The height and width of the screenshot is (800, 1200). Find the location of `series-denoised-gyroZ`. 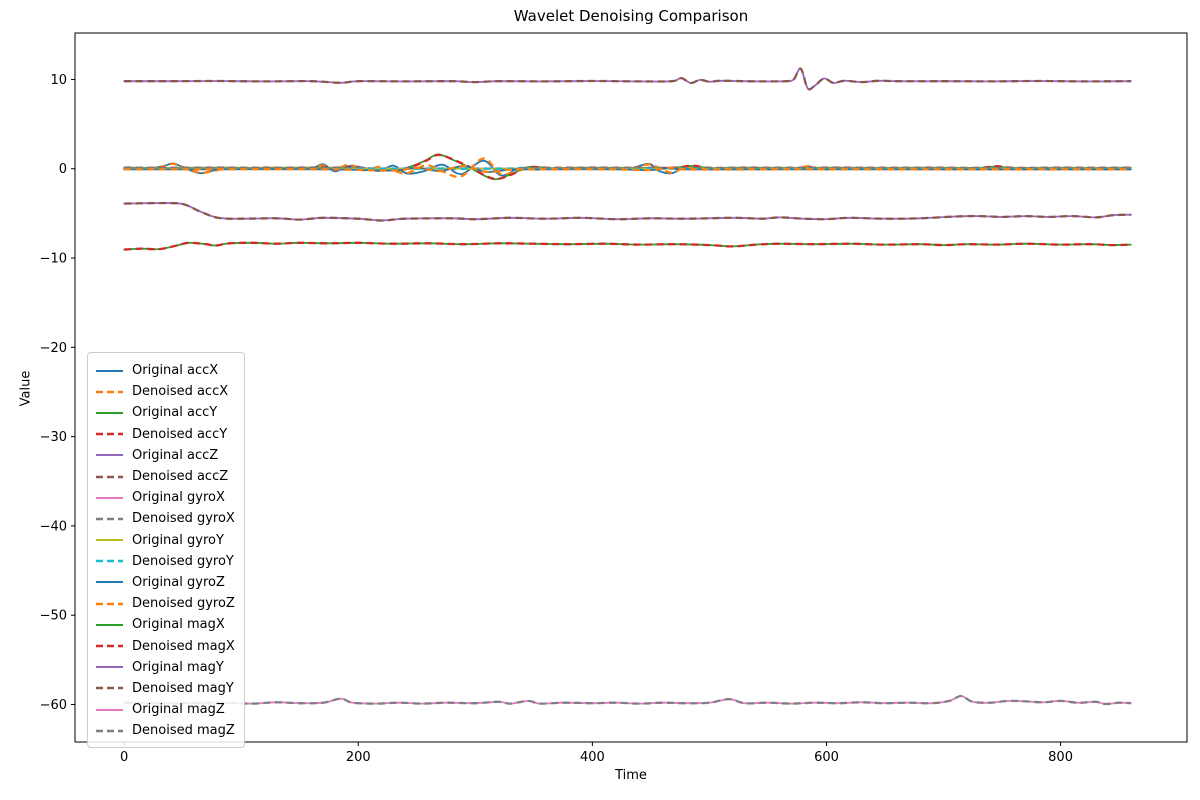

series-denoised-gyroZ is located at coordinates (627, 169).